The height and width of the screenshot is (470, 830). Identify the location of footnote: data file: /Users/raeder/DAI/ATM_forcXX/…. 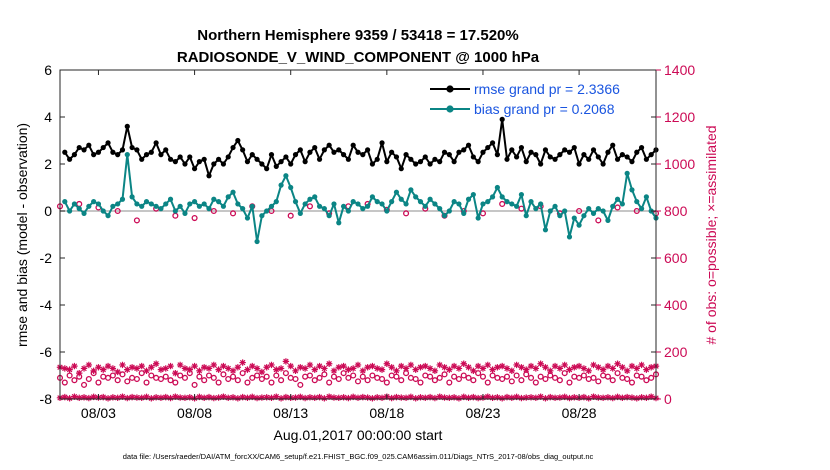
(358, 456).